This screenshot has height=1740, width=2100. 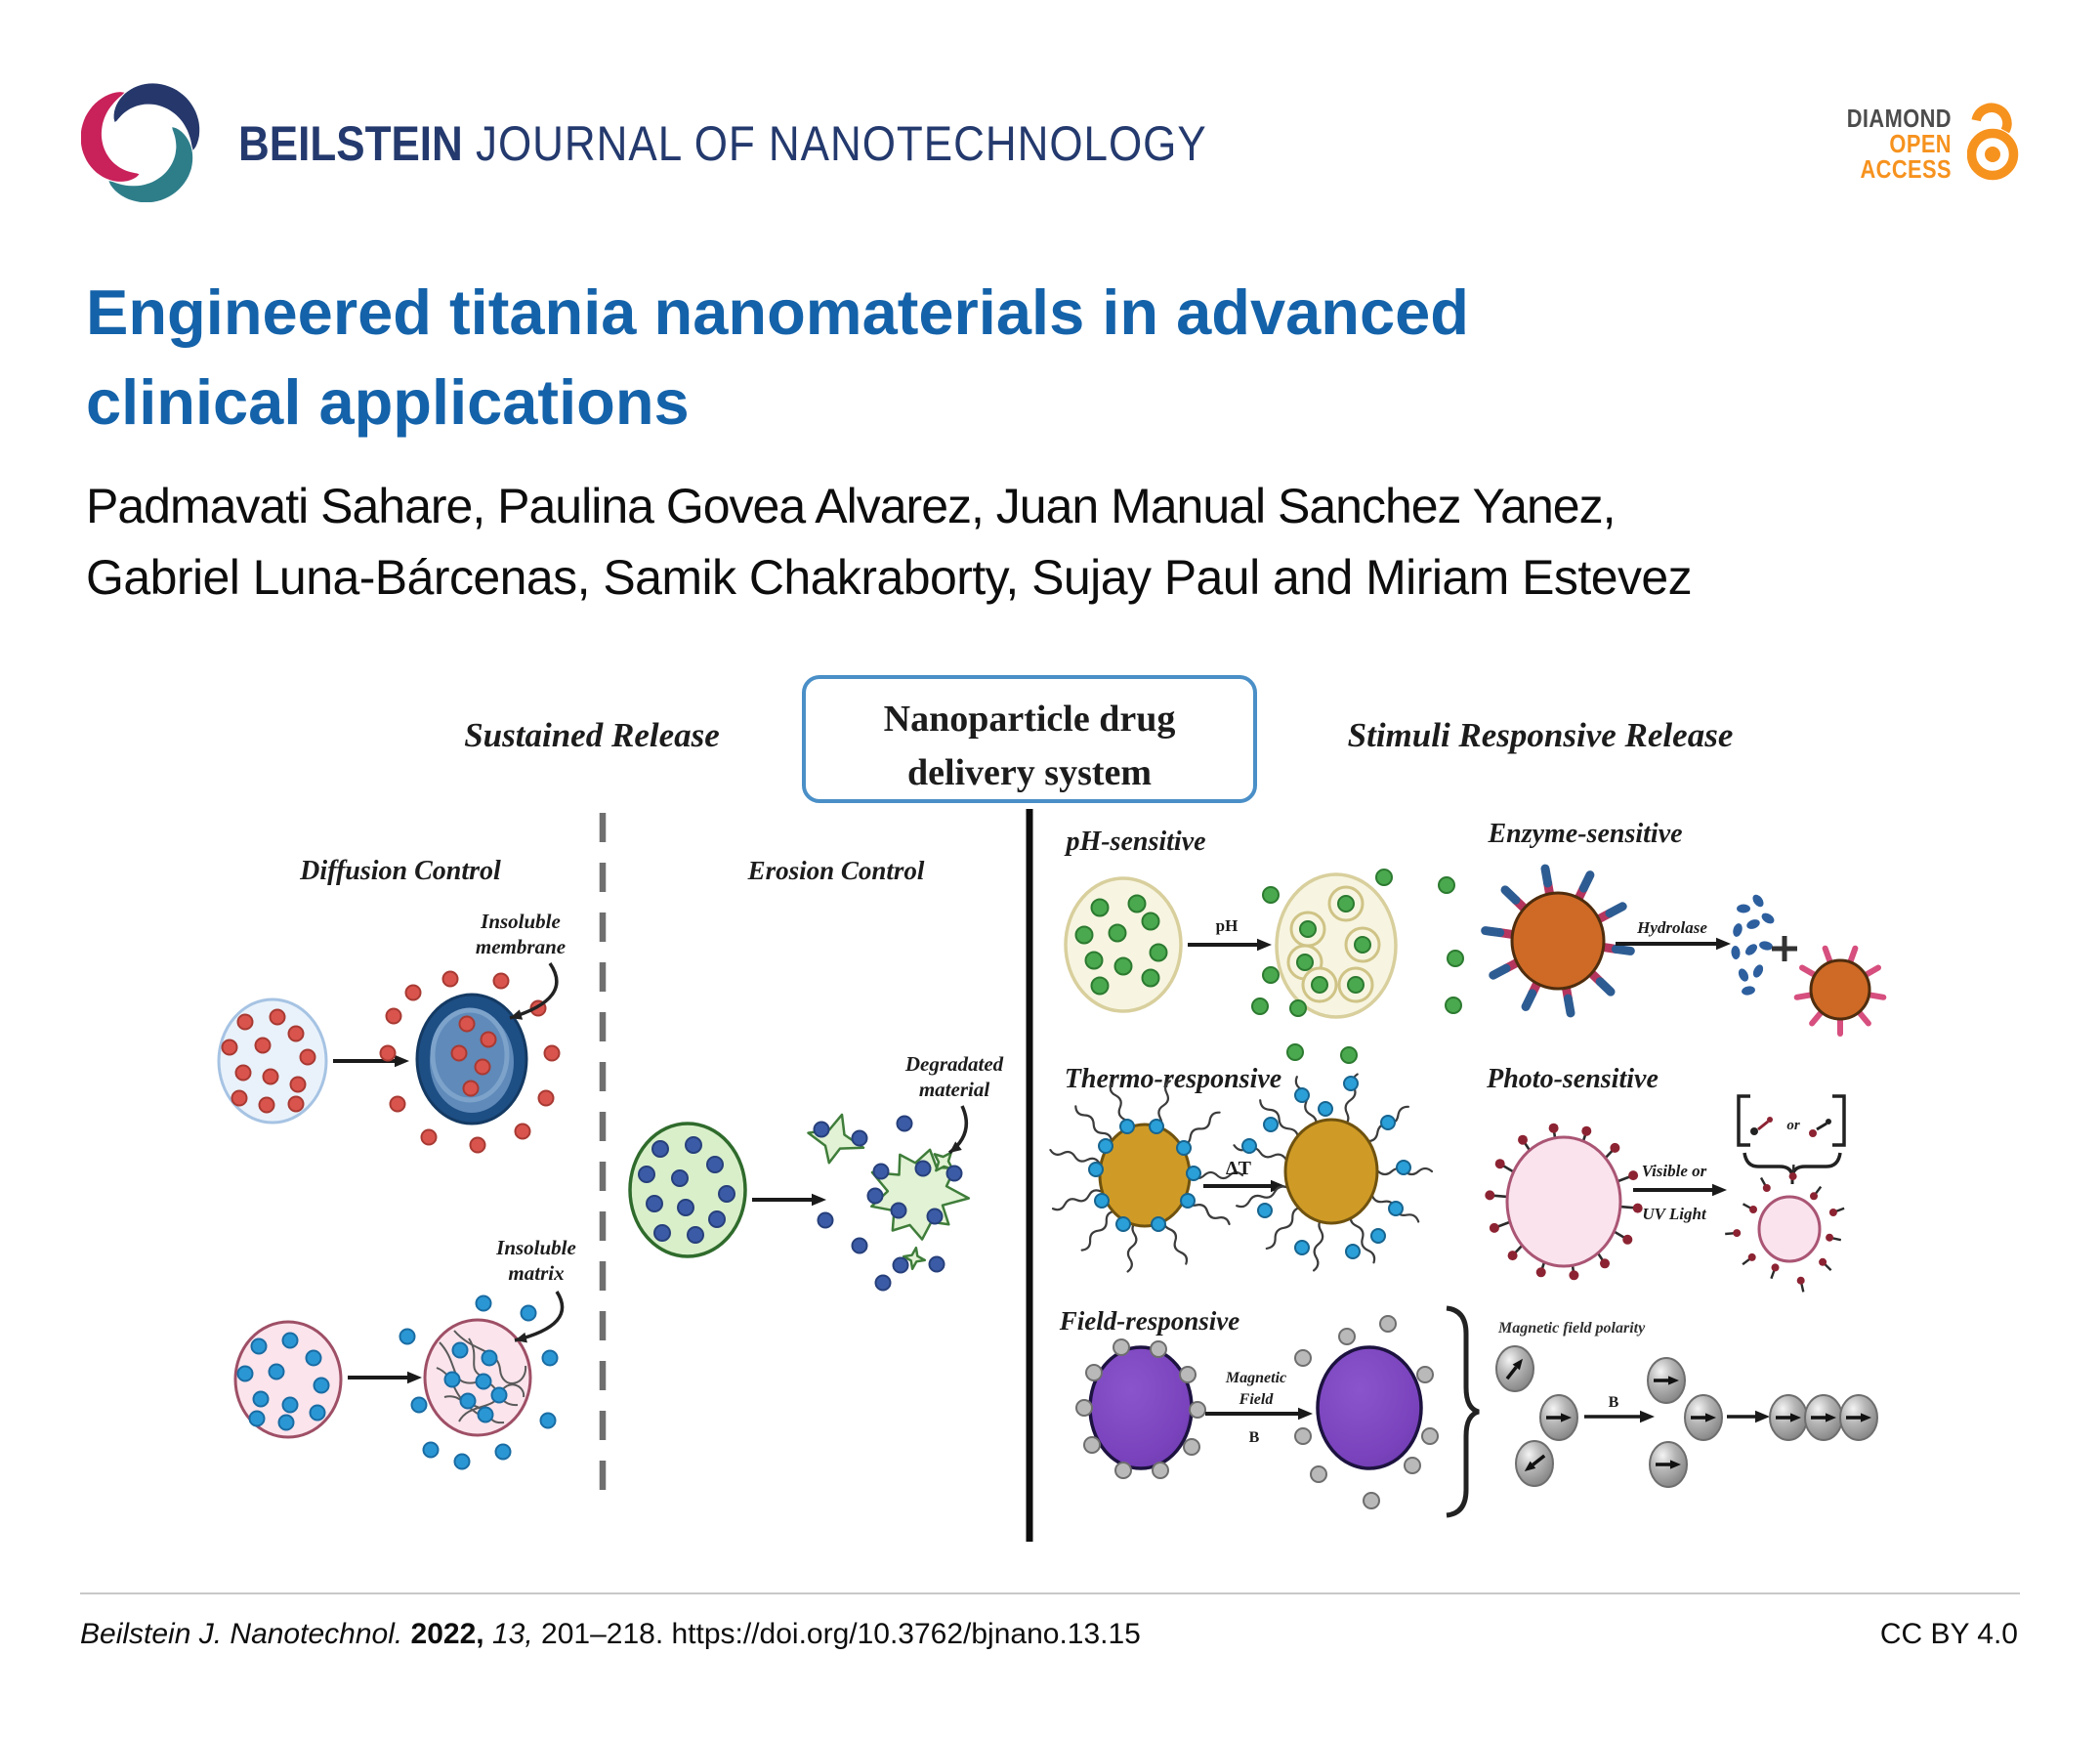 I want to click on svg-text: Diffusion Control, so click(x=400, y=871).